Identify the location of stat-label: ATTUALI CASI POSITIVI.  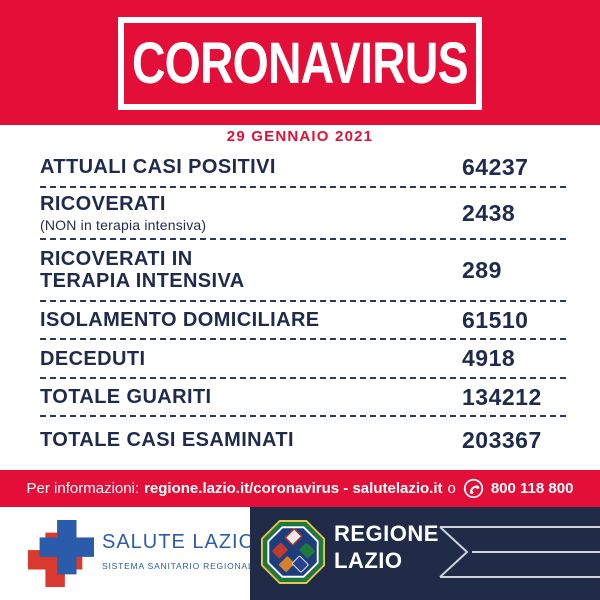
(158, 167).